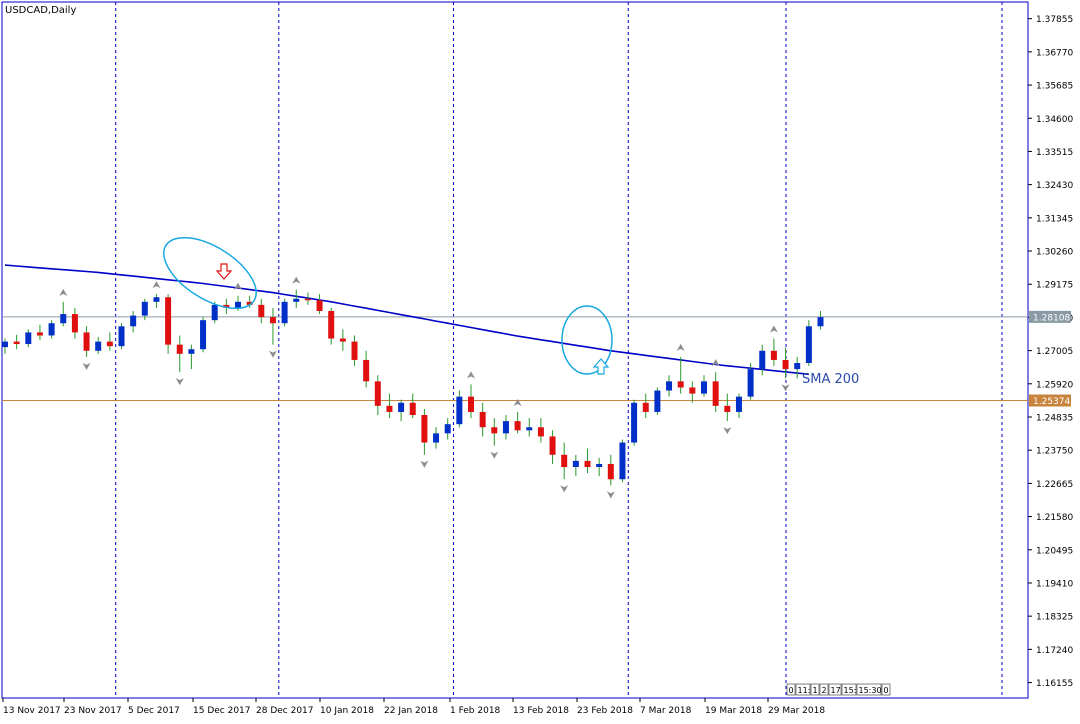  I want to click on y-tick-label: 1.33515, so click(1054, 153).